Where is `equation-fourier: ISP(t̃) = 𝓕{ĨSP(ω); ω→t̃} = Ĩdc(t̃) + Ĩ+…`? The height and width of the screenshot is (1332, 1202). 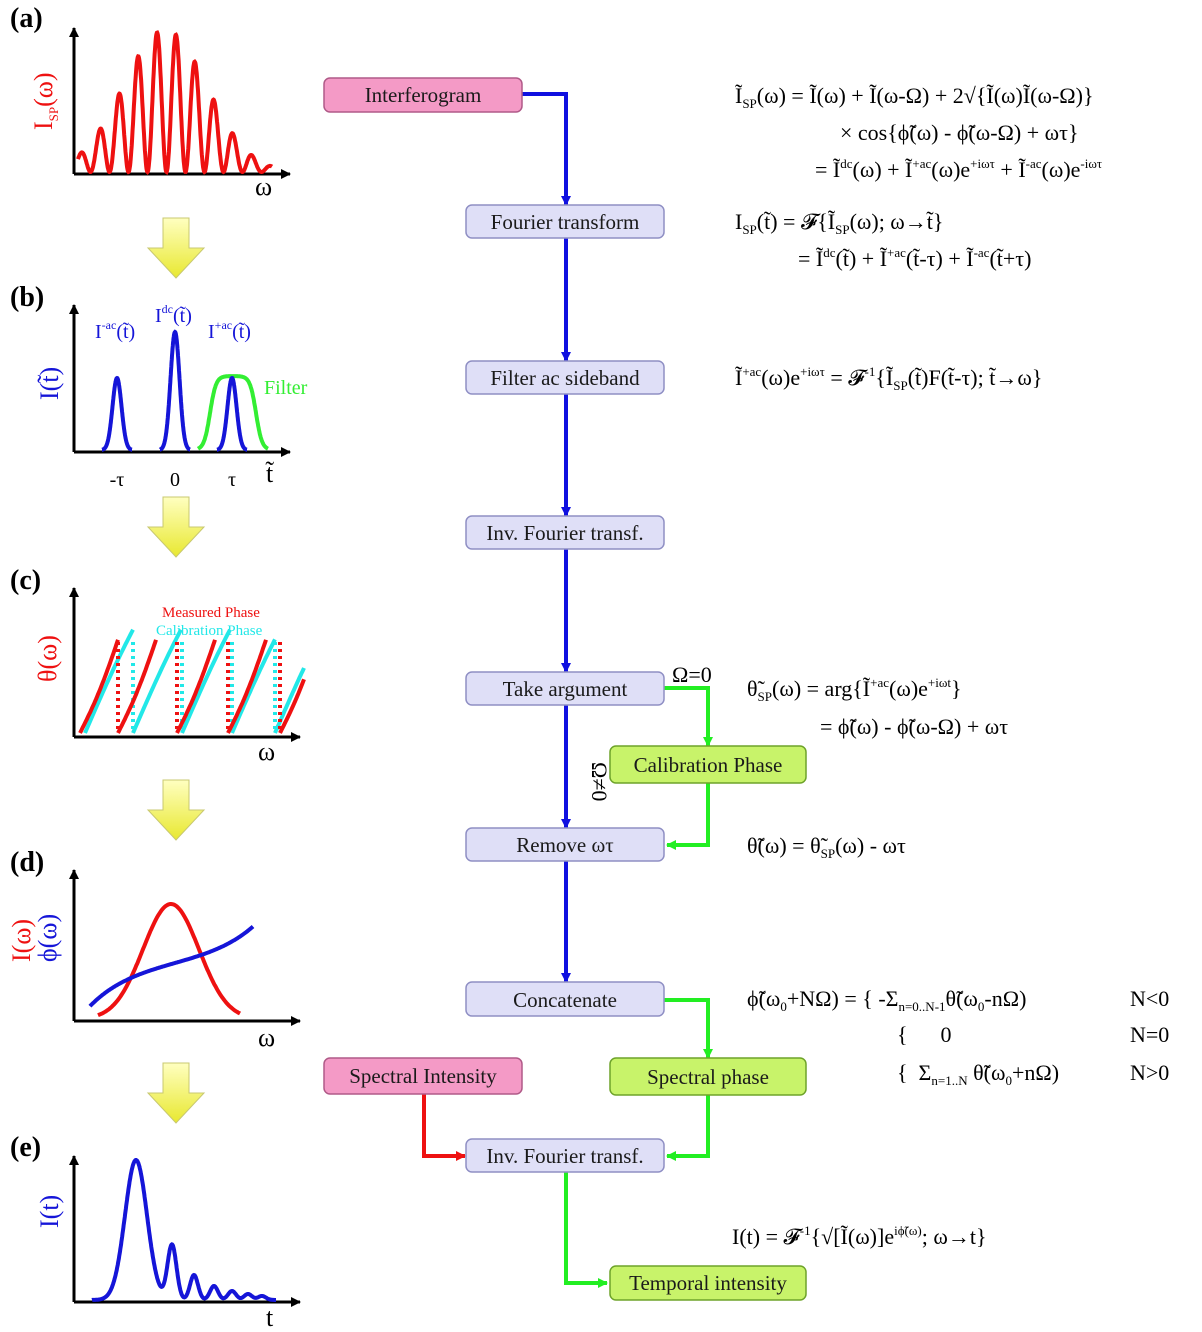 equation-fourier: ISP(t̃) = 𝓕{ĨSP(ω); ω→t̃} = Ĩdc(t̃) + Ĩ+… is located at coordinates (883, 240).